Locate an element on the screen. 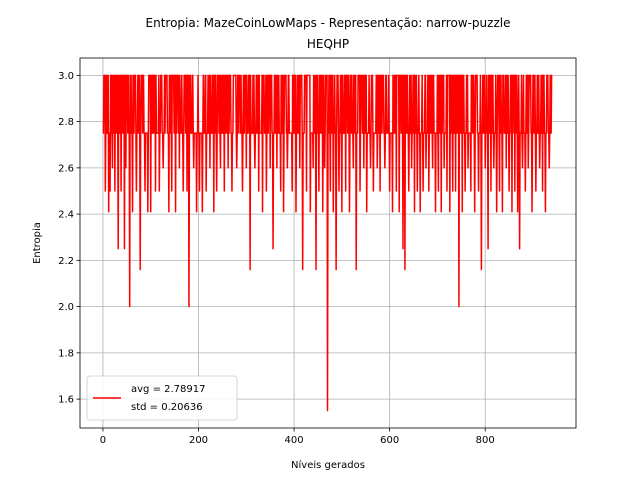  chart-title-line2: HEQHP is located at coordinates (328, 44).